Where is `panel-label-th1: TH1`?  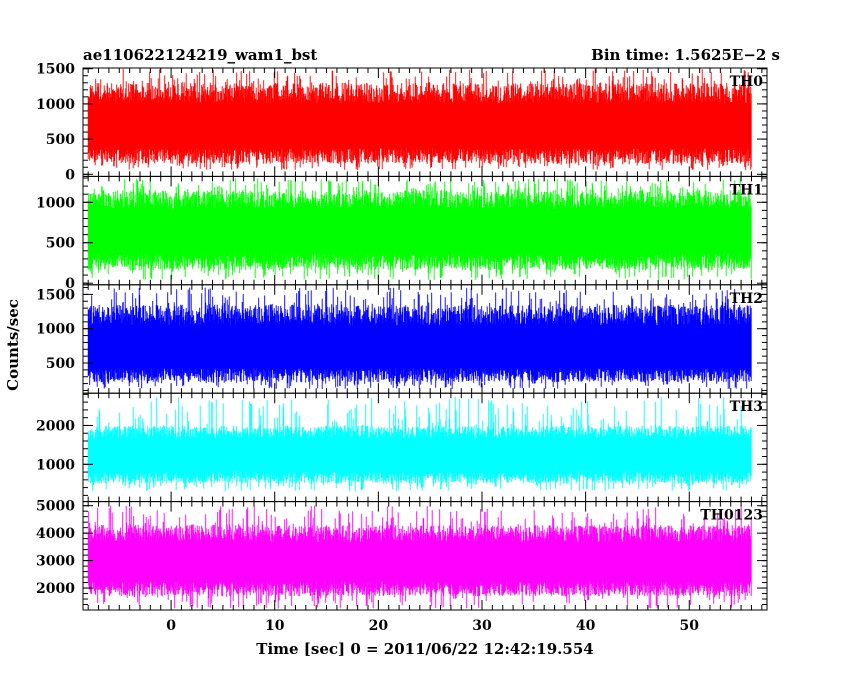 panel-label-th1: TH1 is located at coordinates (746, 190).